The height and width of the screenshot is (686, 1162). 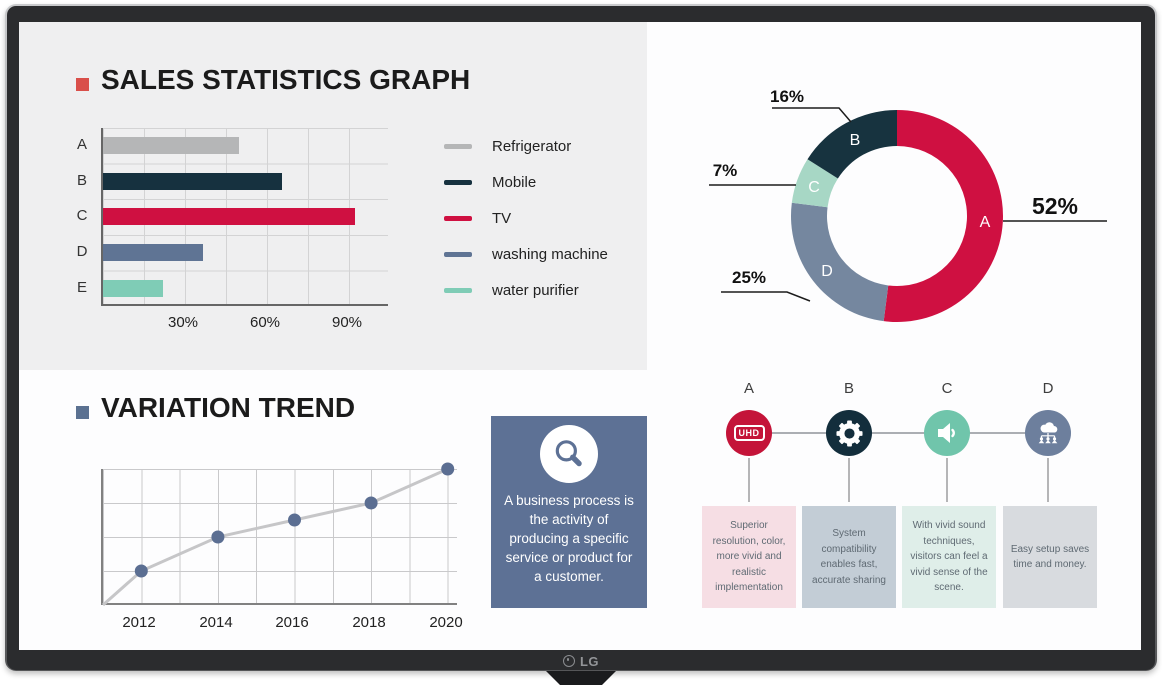 What do you see at coordinates (458, 146) in the screenshot?
I see `legend-swatch-refrigerator` at bounding box center [458, 146].